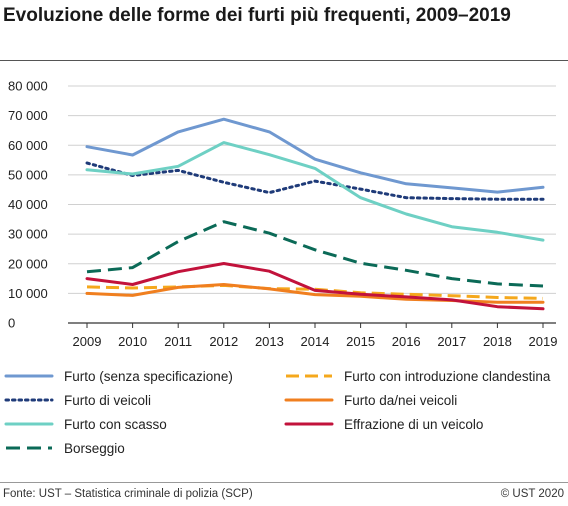  Describe the element at coordinates (315, 341) in the screenshot. I see `x-tick-label: 2014` at that location.